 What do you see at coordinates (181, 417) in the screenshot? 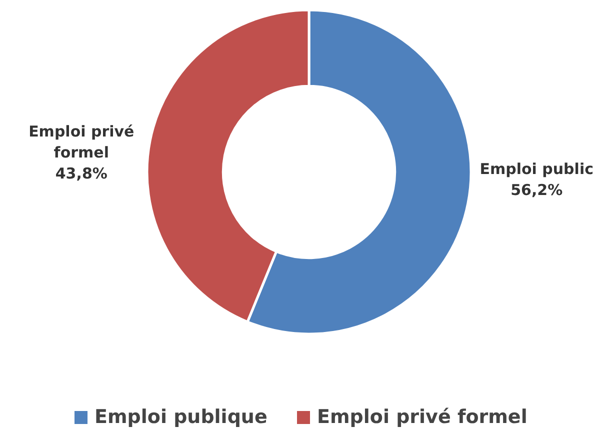
I see `legend-label: Emploi publique` at bounding box center [181, 417].